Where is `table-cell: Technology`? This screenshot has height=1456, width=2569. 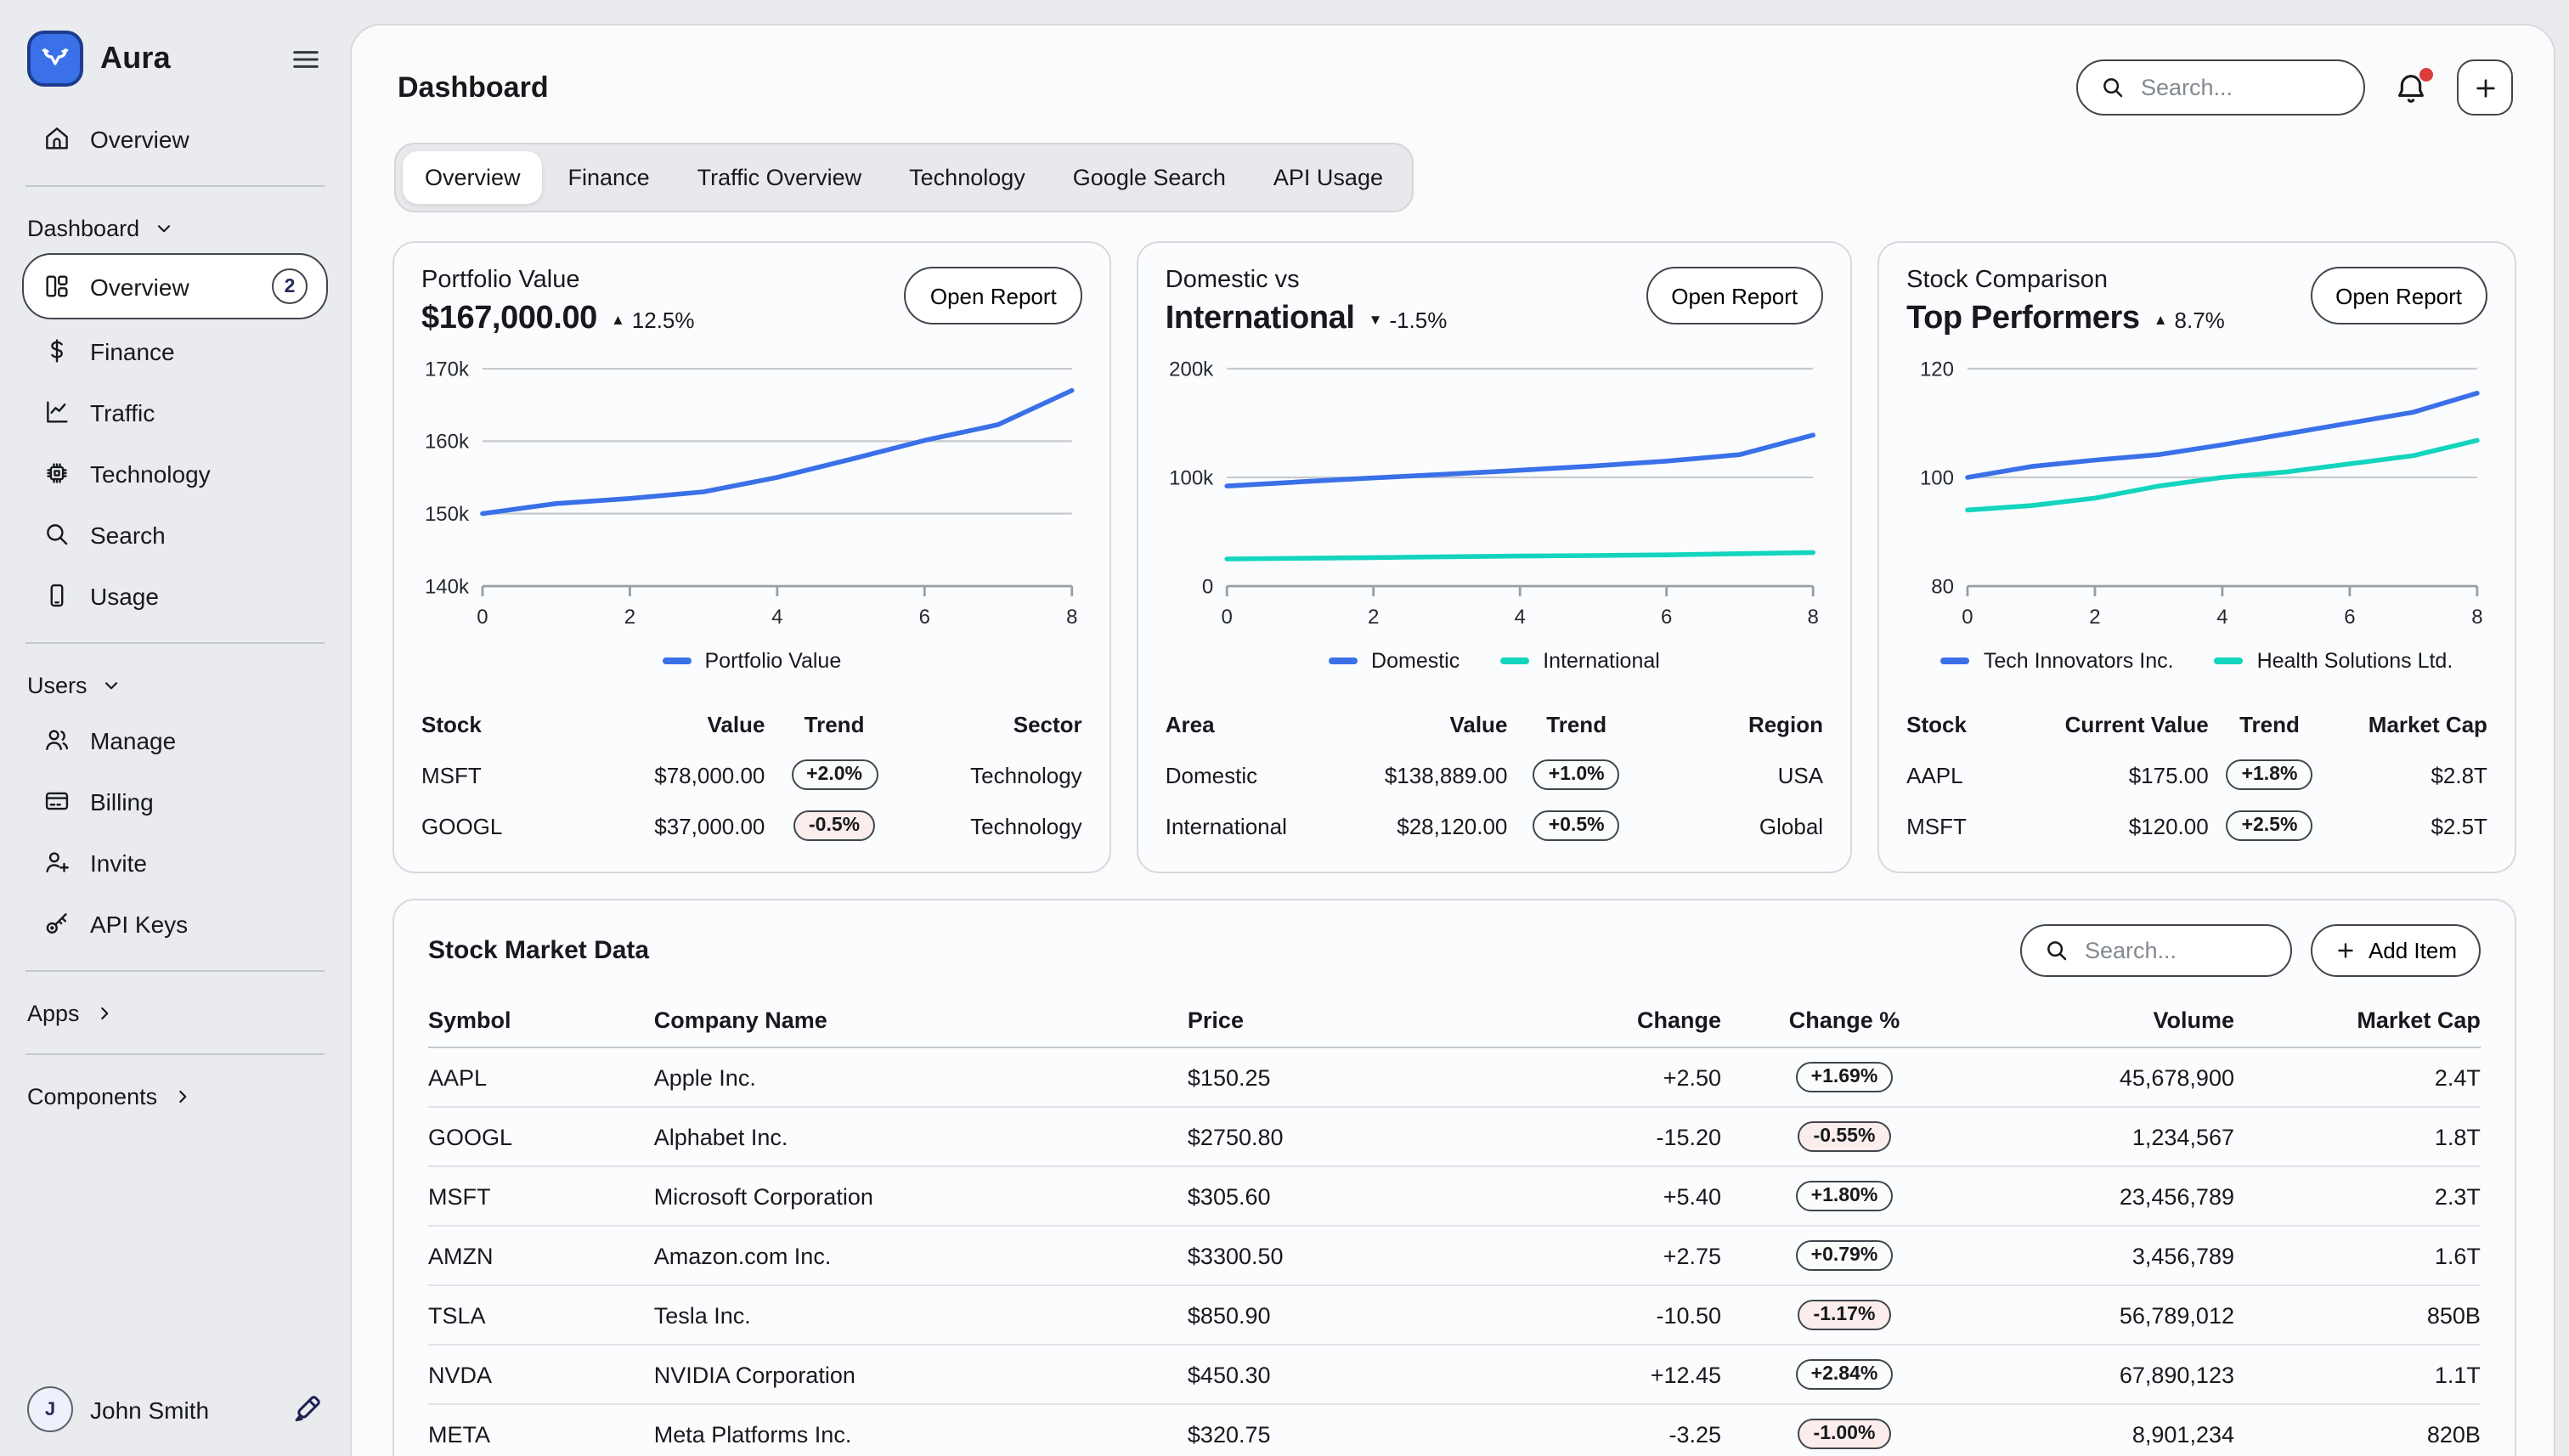 table-cell: Technology is located at coordinates (1026, 826).